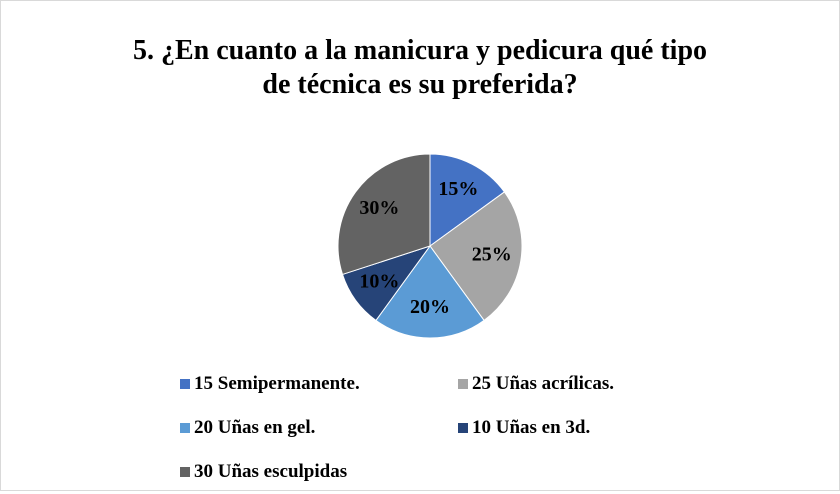  Describe the element at coordinates (531, 427) in the screenshot. I see `legend-label: 10 Uñas en 3d.` at that location.